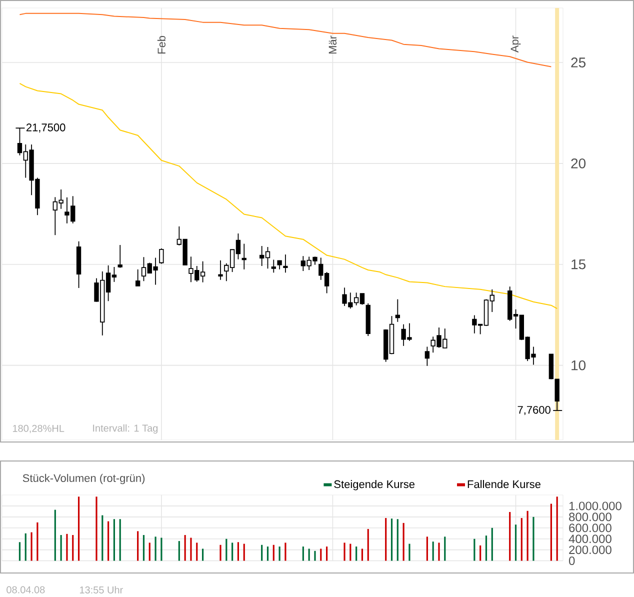 The height and width of the screenshot is (597, 634). I want to click on annotation: 7,7600, so click(534, 411).